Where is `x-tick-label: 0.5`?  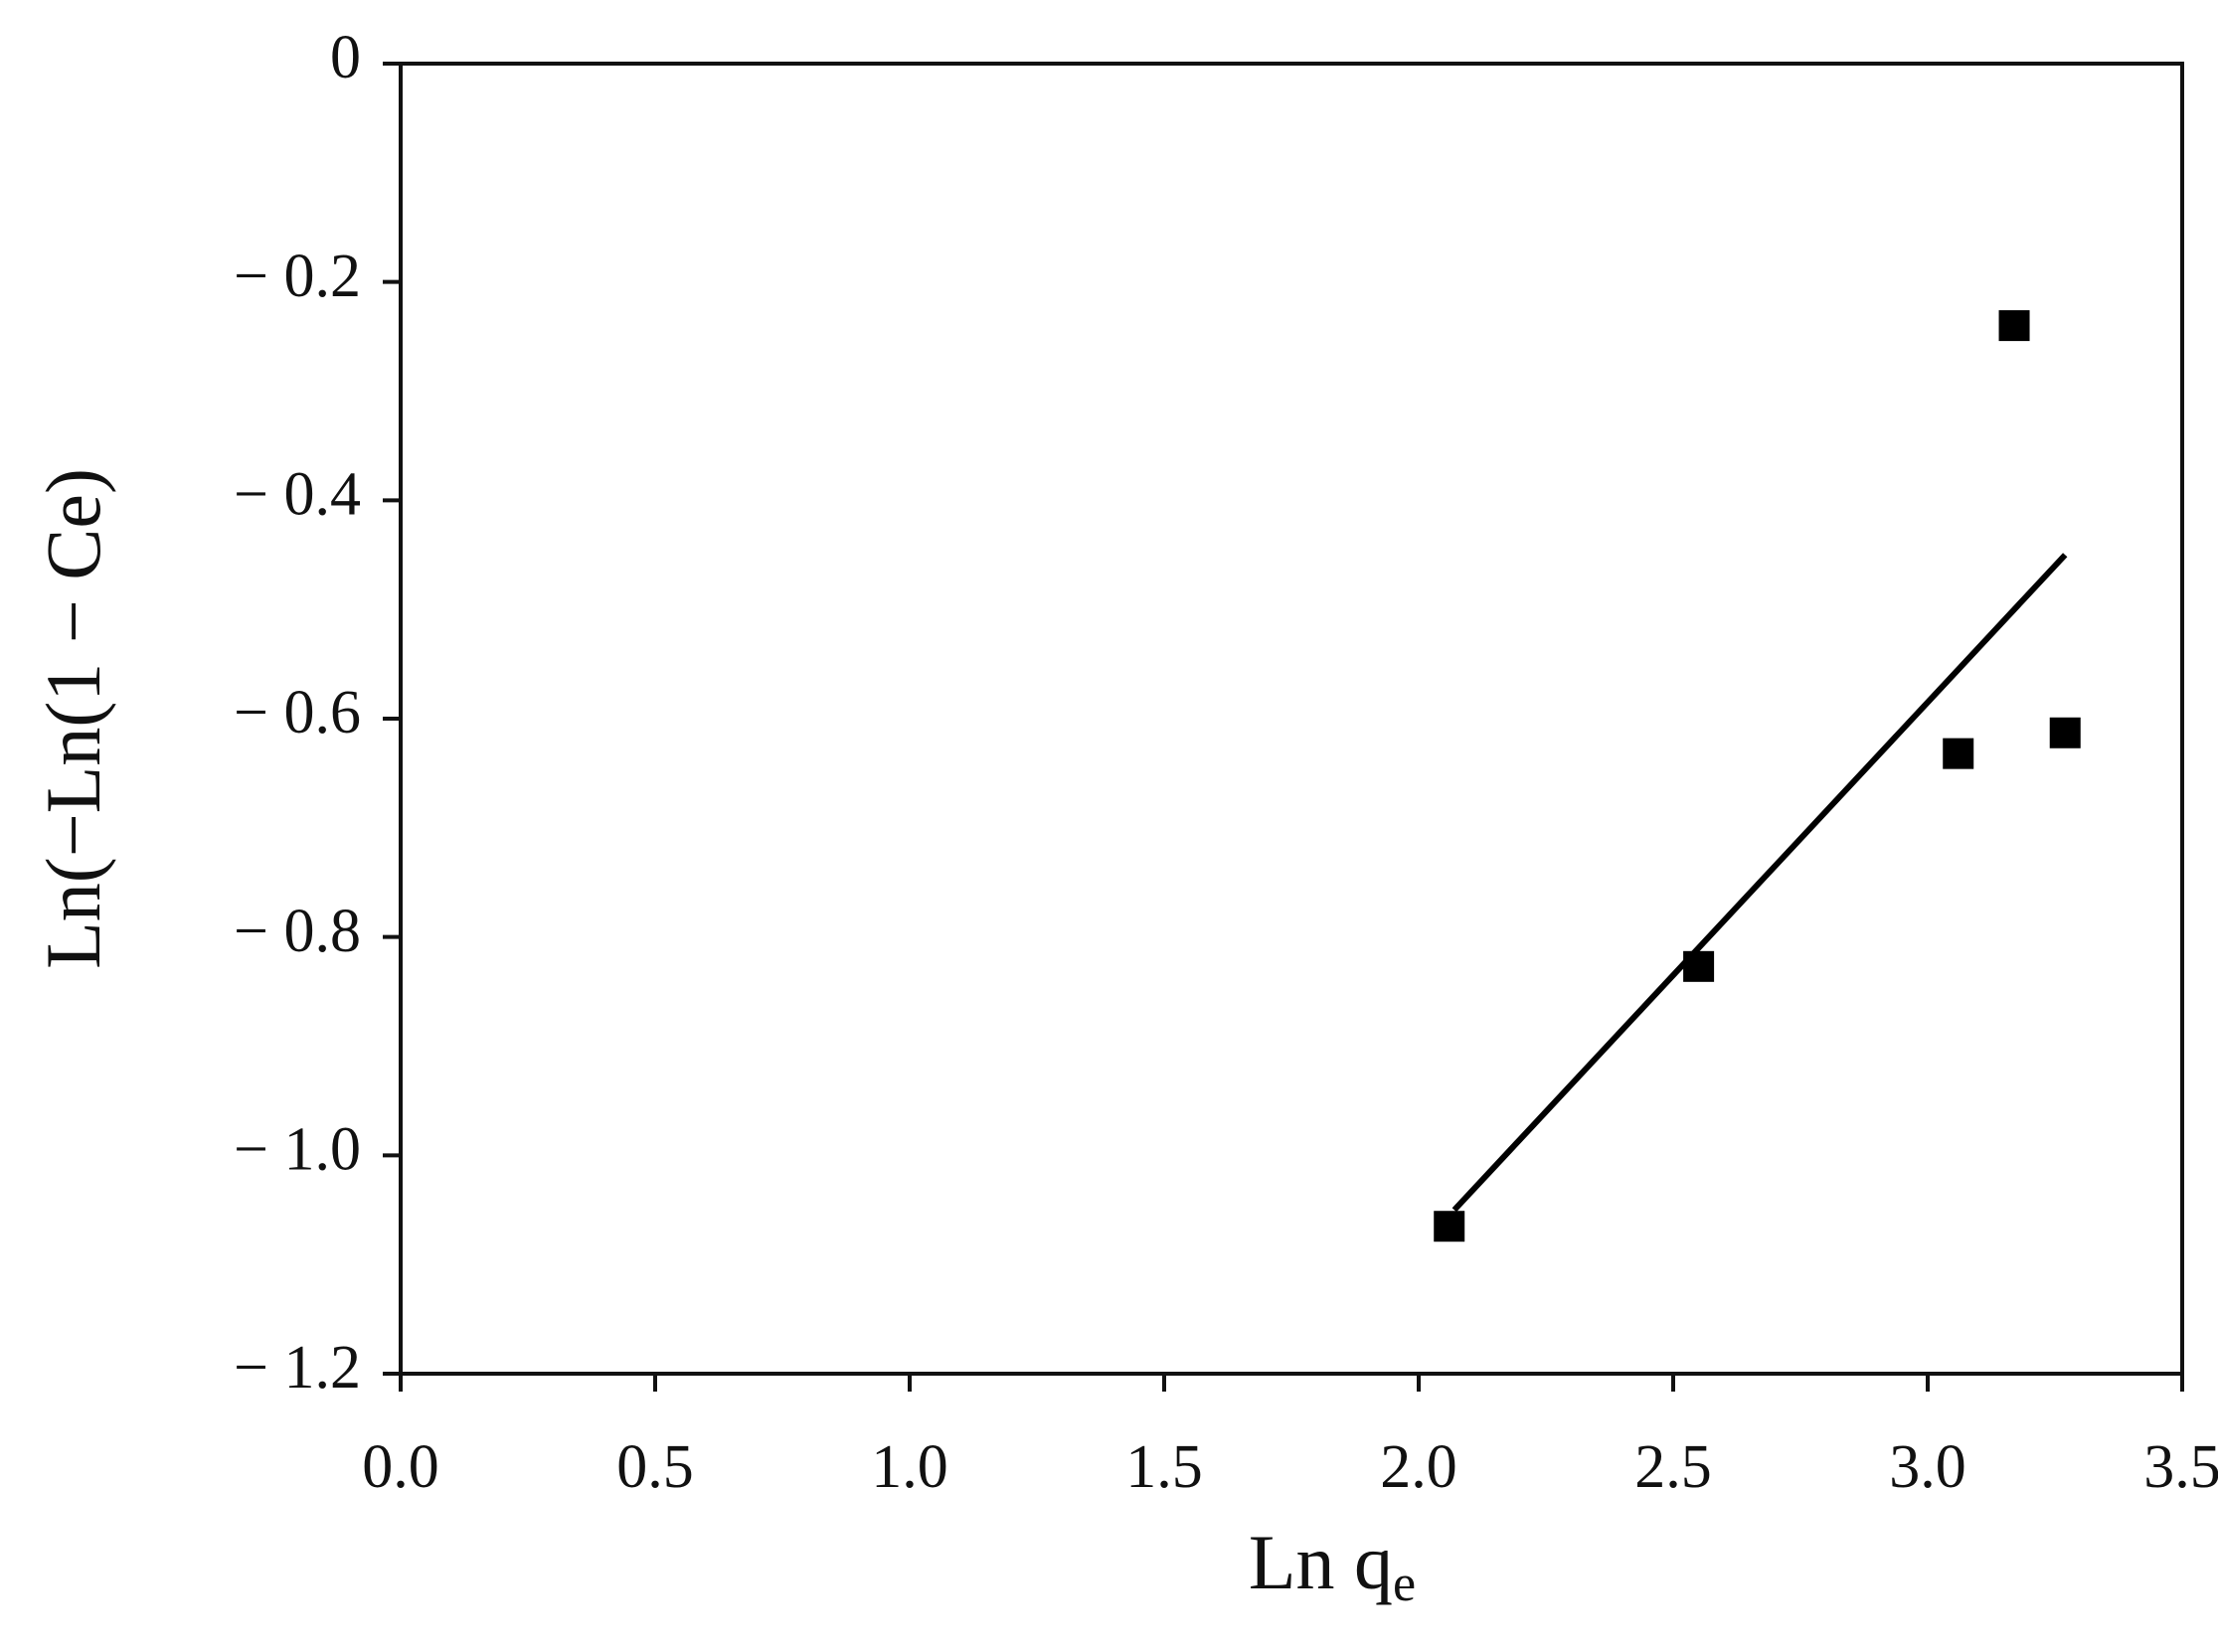
x-tick-label: 0.5 is located at coordinates (655, 1467).